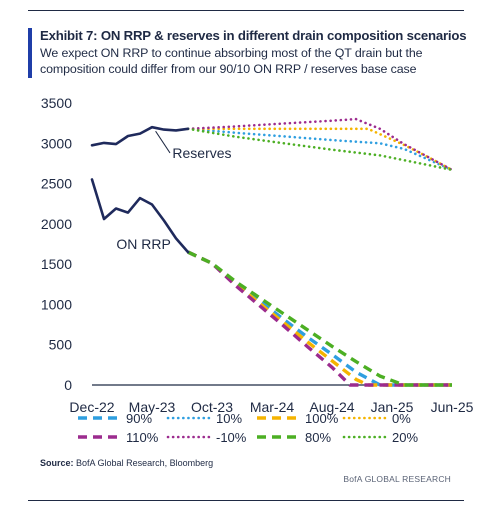 The width and height of the screenshot is (481, 511). What do you see at coordinates (56, 143) in the screenshot?
I see `y-tick-label: 3000` at bounding box center [56, 143].